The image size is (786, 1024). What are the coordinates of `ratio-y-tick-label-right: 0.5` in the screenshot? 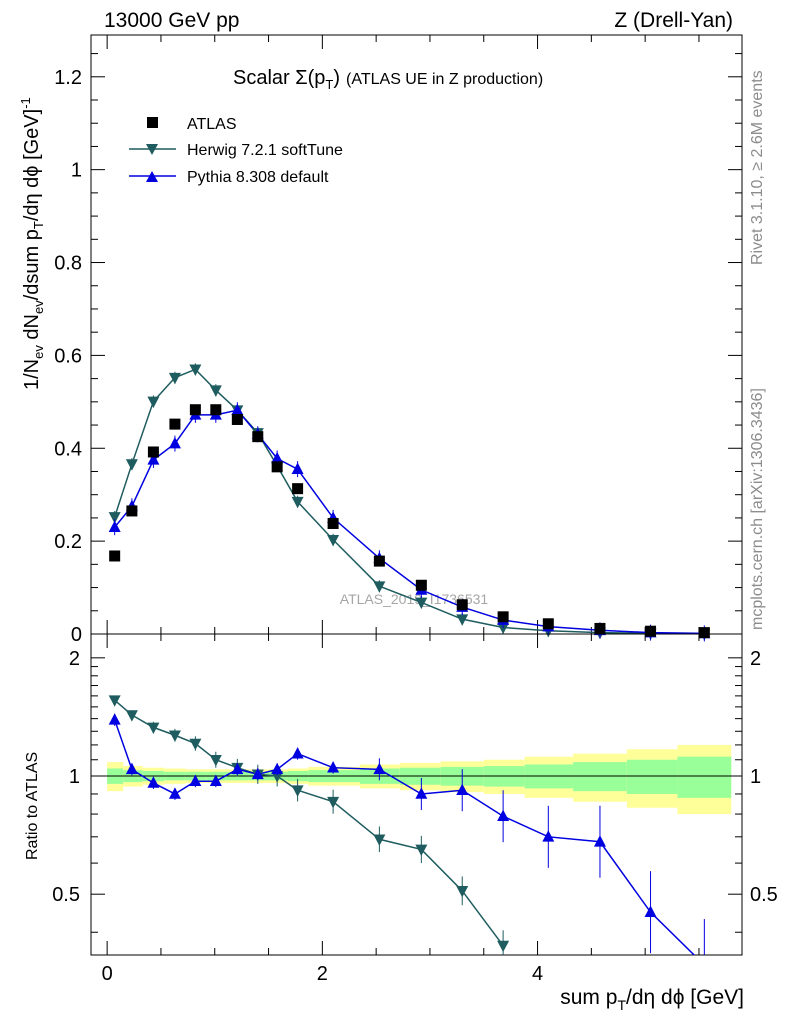 It's located at (764, 895).